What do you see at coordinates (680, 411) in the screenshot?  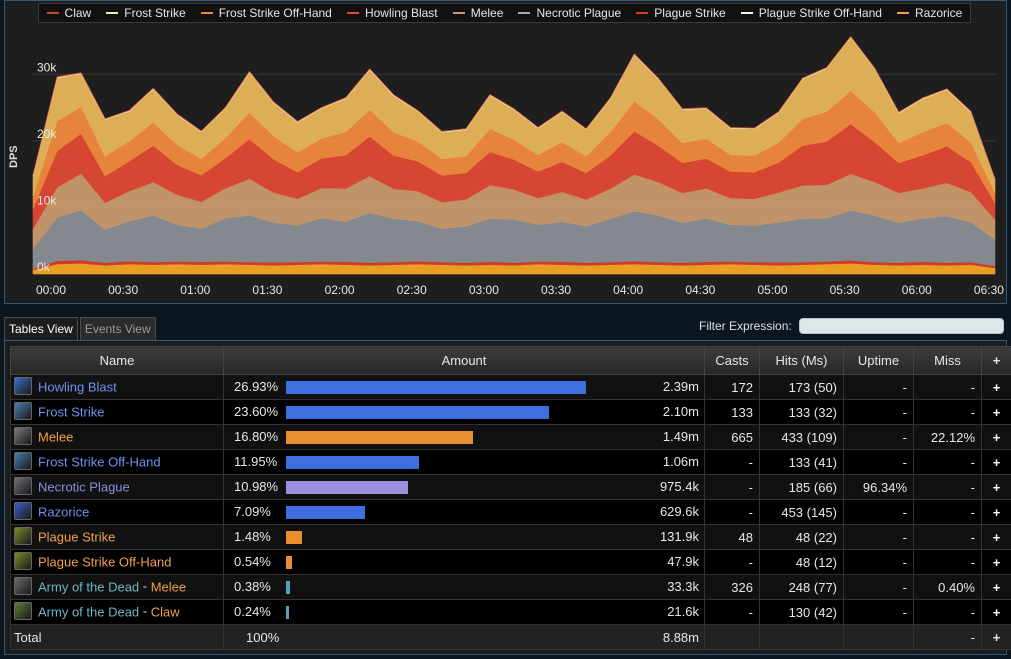 I see `damage-amount: 2.10m` at bounding box center [680, 411].